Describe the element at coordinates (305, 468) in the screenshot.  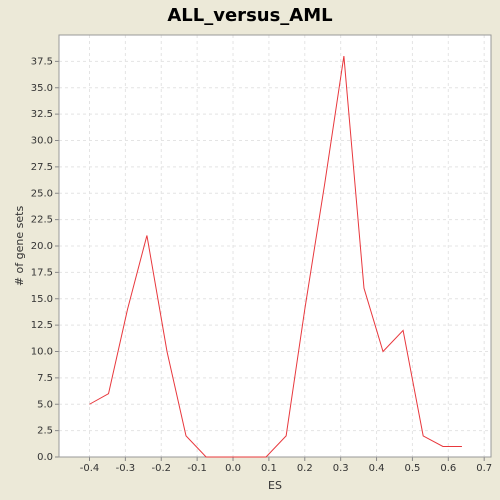
I see `x-tick-label: 0.2` at that location.